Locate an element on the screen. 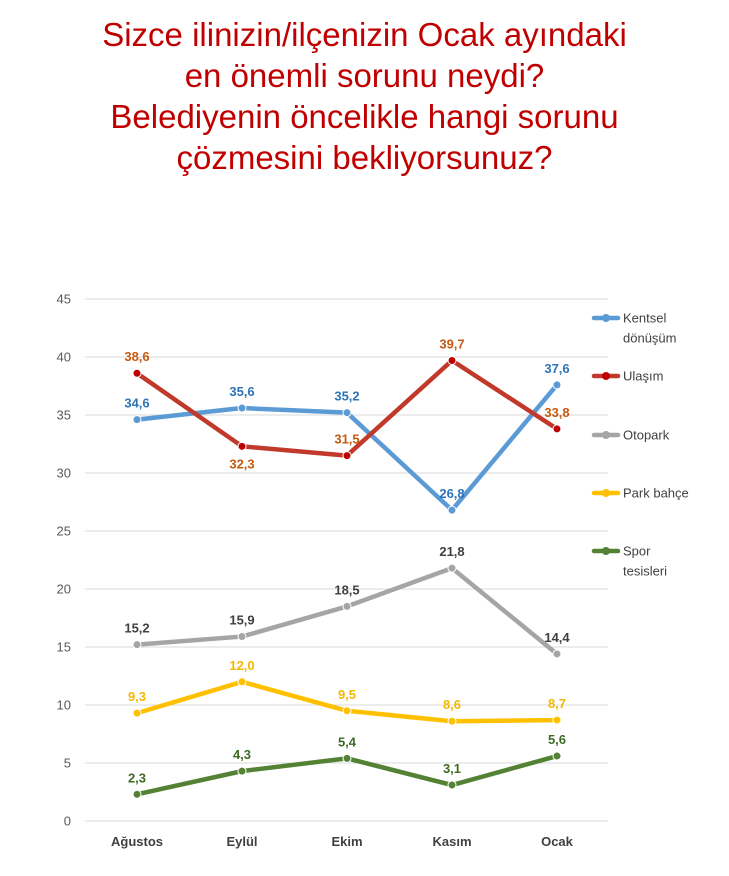  data-label: 33,8 is located at coordinates (556, 412).